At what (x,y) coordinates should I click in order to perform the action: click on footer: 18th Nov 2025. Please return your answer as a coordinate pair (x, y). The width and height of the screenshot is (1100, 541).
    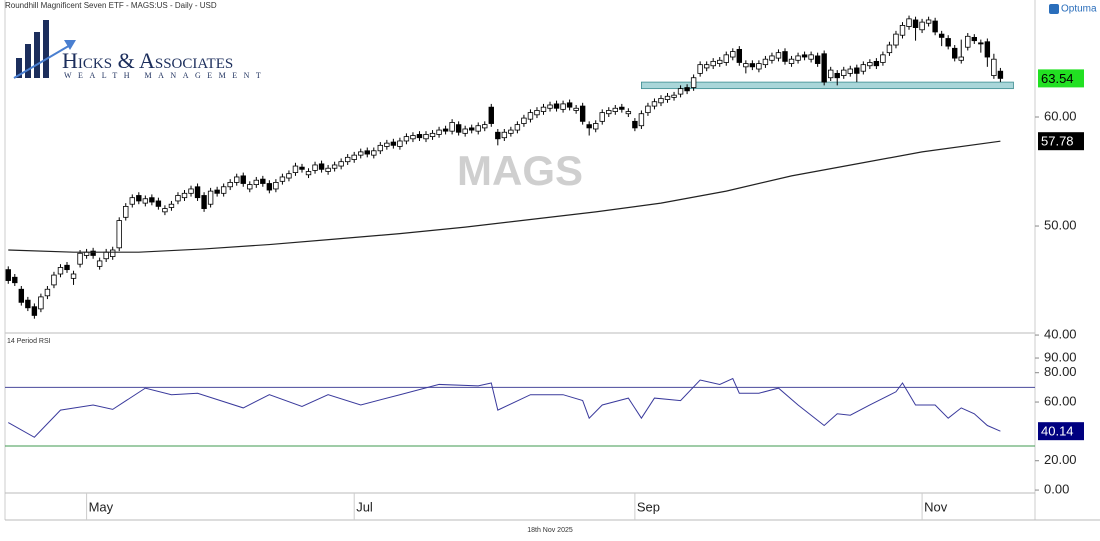
    Looking at the image, I should click on (550, 530).